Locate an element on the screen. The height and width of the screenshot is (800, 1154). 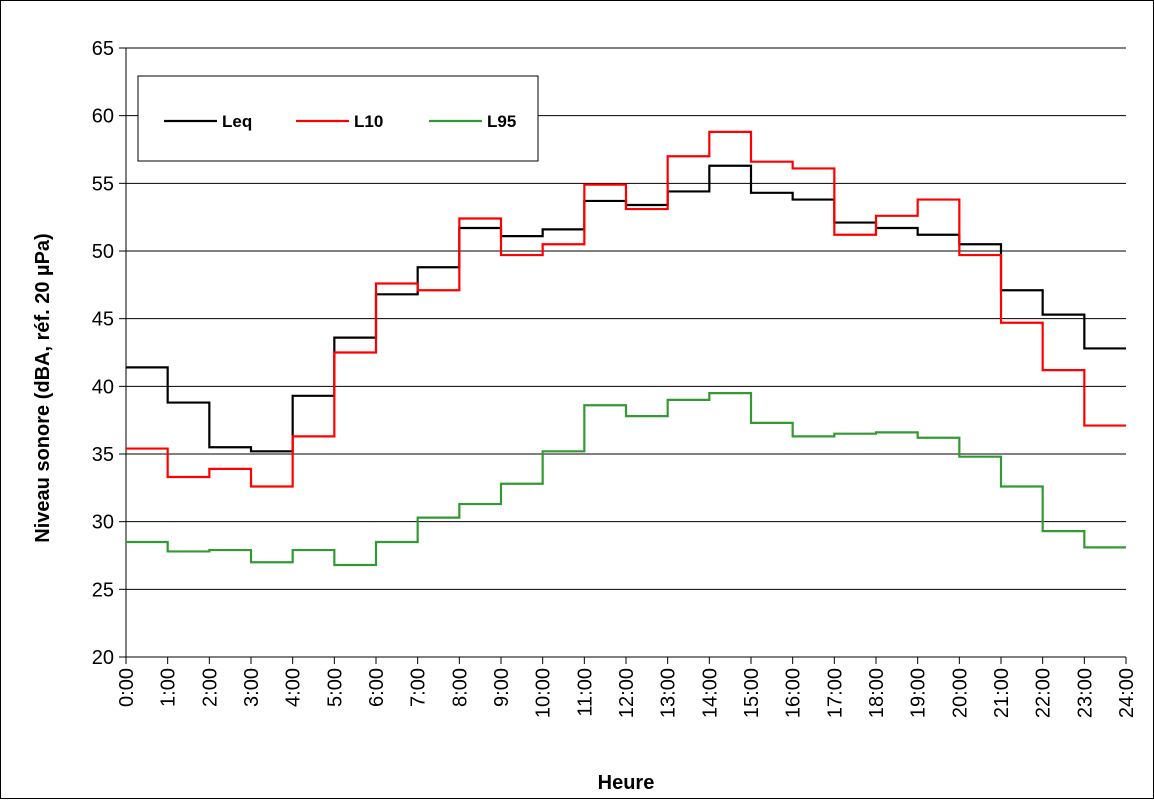
legend: Leq L10 L95 is located at coordinates (338, 118).